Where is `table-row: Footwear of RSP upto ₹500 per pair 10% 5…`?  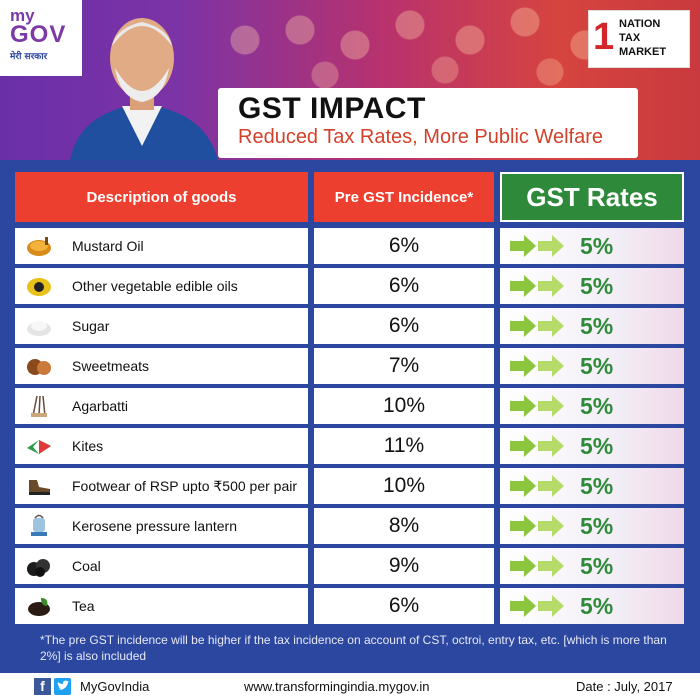 table-row: Footwear of RSP upto ₹500 per pair 10% 5… is located at coordinates (349, 486).